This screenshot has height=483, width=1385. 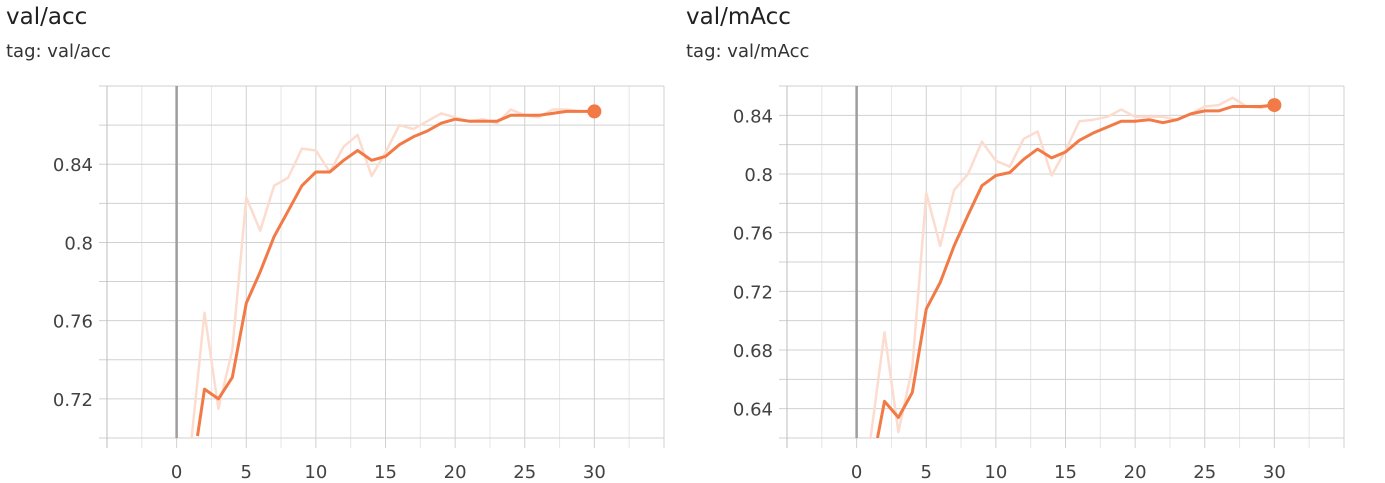 What do you see at coordinates (753, 351) in the screenshot?
I see `y-tick-label: 0.68` at bounding box center [753, 351].